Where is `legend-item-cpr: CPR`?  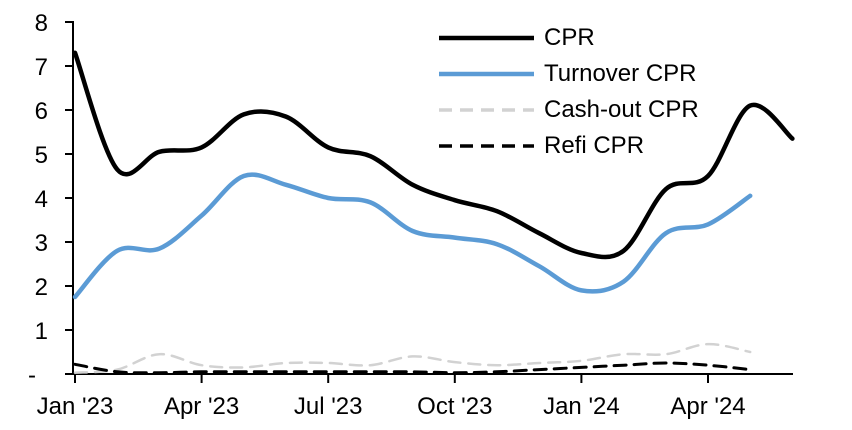 legend-item-cpr: CPR is located at coordinates (568, 38).